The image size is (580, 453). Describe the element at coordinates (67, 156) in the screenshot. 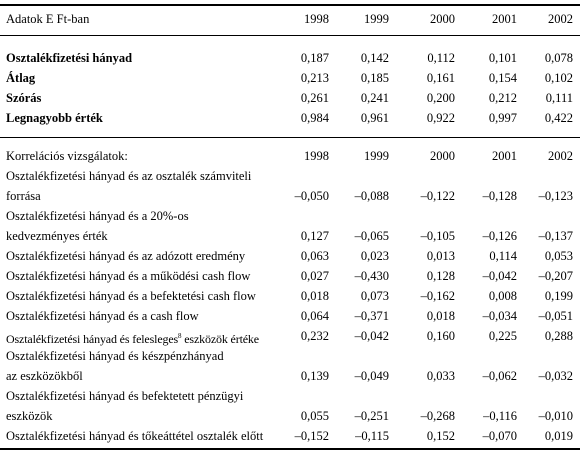

I see `correlation-heading: Korrelációs vizsgálatok:` at that location.